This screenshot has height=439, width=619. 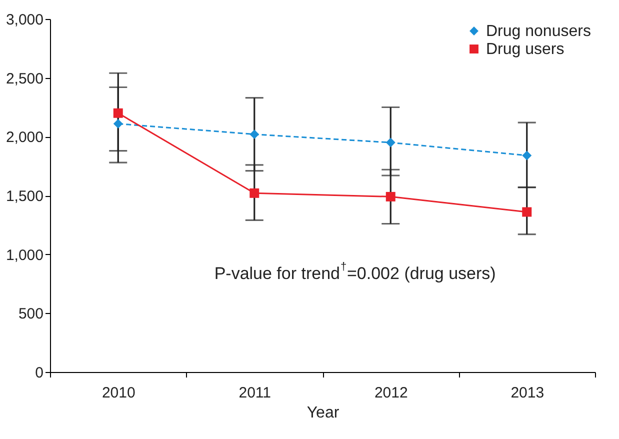 What do you see at coordinates (25, 137) in the screenshot?
I see `y-tick-label: 2,000` at bounding box center [25, 137].